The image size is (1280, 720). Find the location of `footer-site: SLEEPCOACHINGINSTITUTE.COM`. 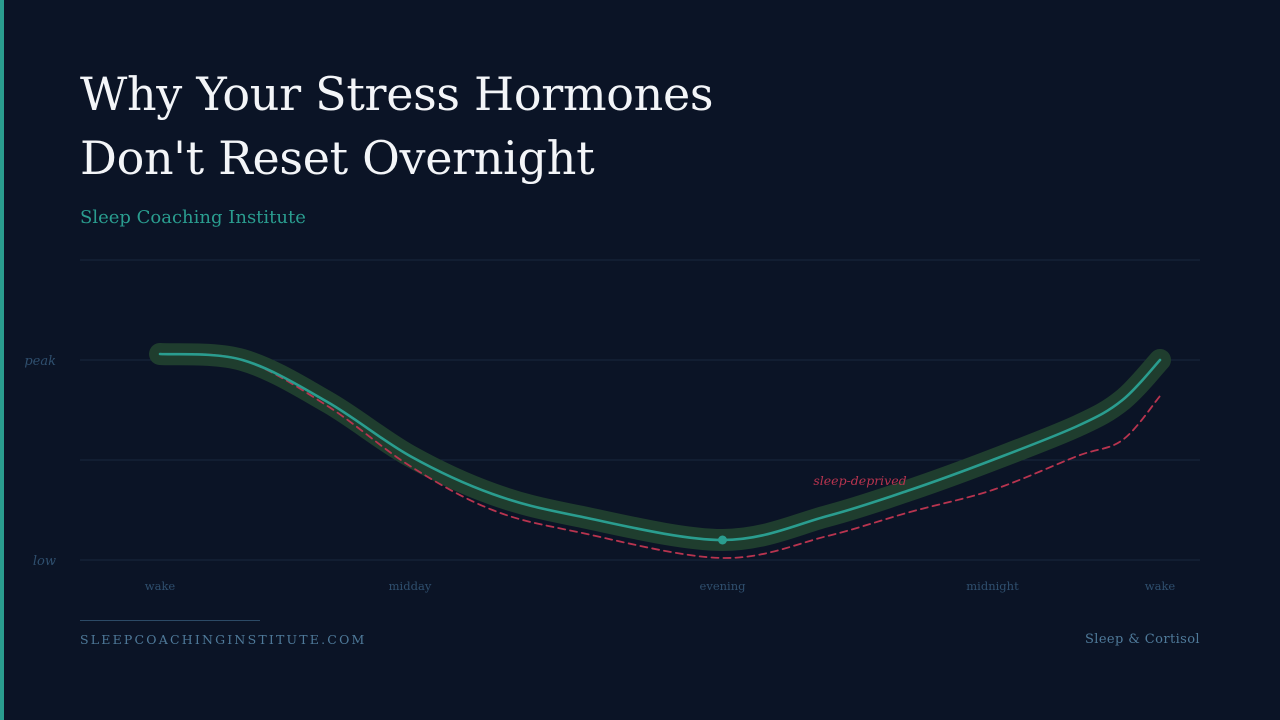

footer-site: SLEEPCOACHINGINSTITUTE.COM is located at coordinates (223, 639).